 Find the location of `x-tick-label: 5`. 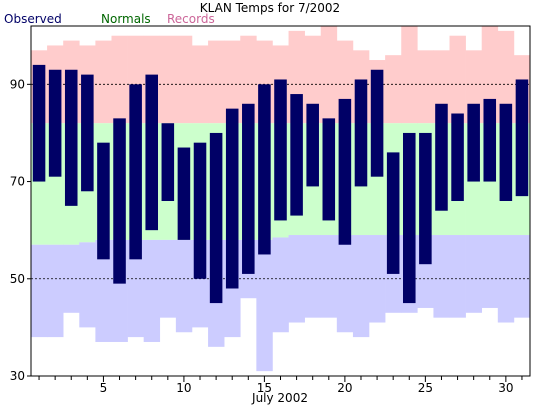

x-tick-label: 5 is located at coordinates (104, 388).